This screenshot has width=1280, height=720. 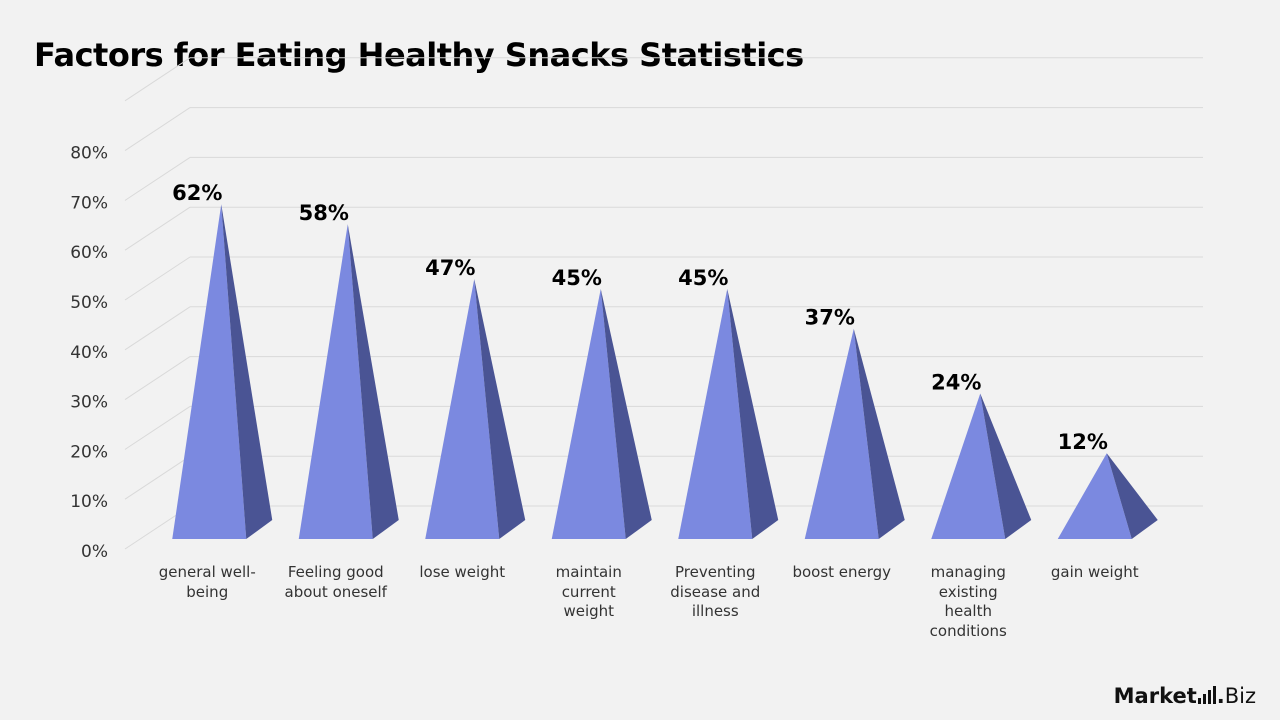 I want to click on category-label: Feeling good about oneself, so click(x=336, y=582).